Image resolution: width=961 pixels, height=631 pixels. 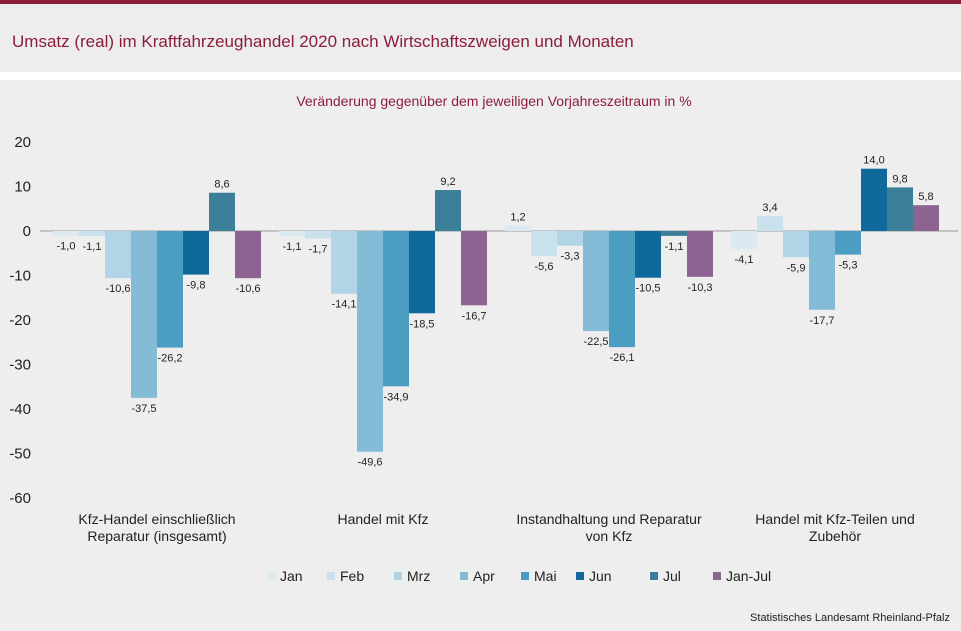 I want to click on data-label: -4,1, so click(x=744, y=260).